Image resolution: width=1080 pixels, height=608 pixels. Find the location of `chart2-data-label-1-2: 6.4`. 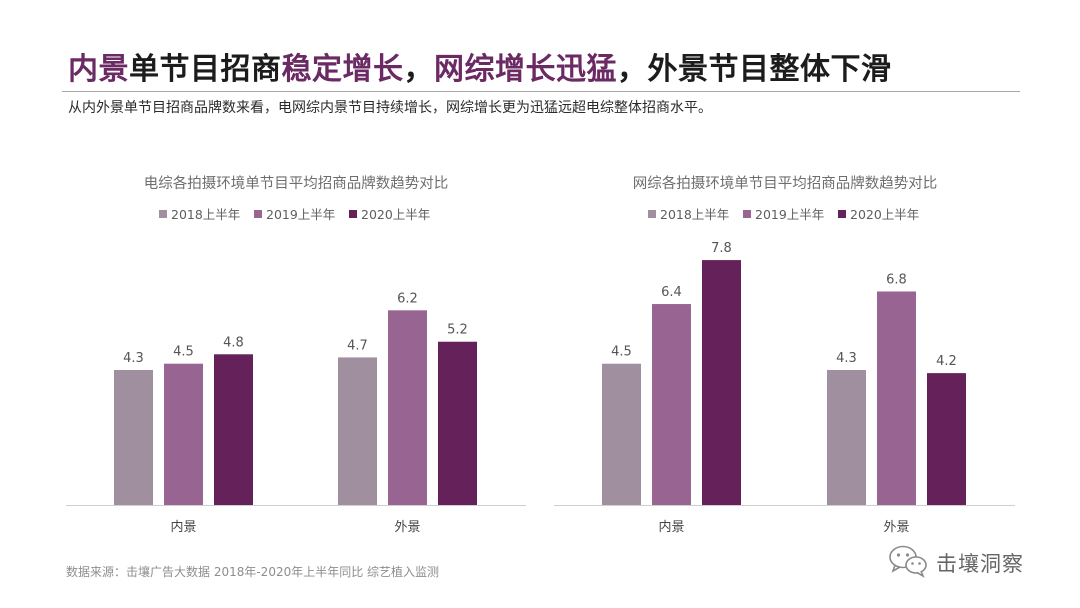

chart2-data-label-1-2: 6.4 is located at coordinates (671, 292).